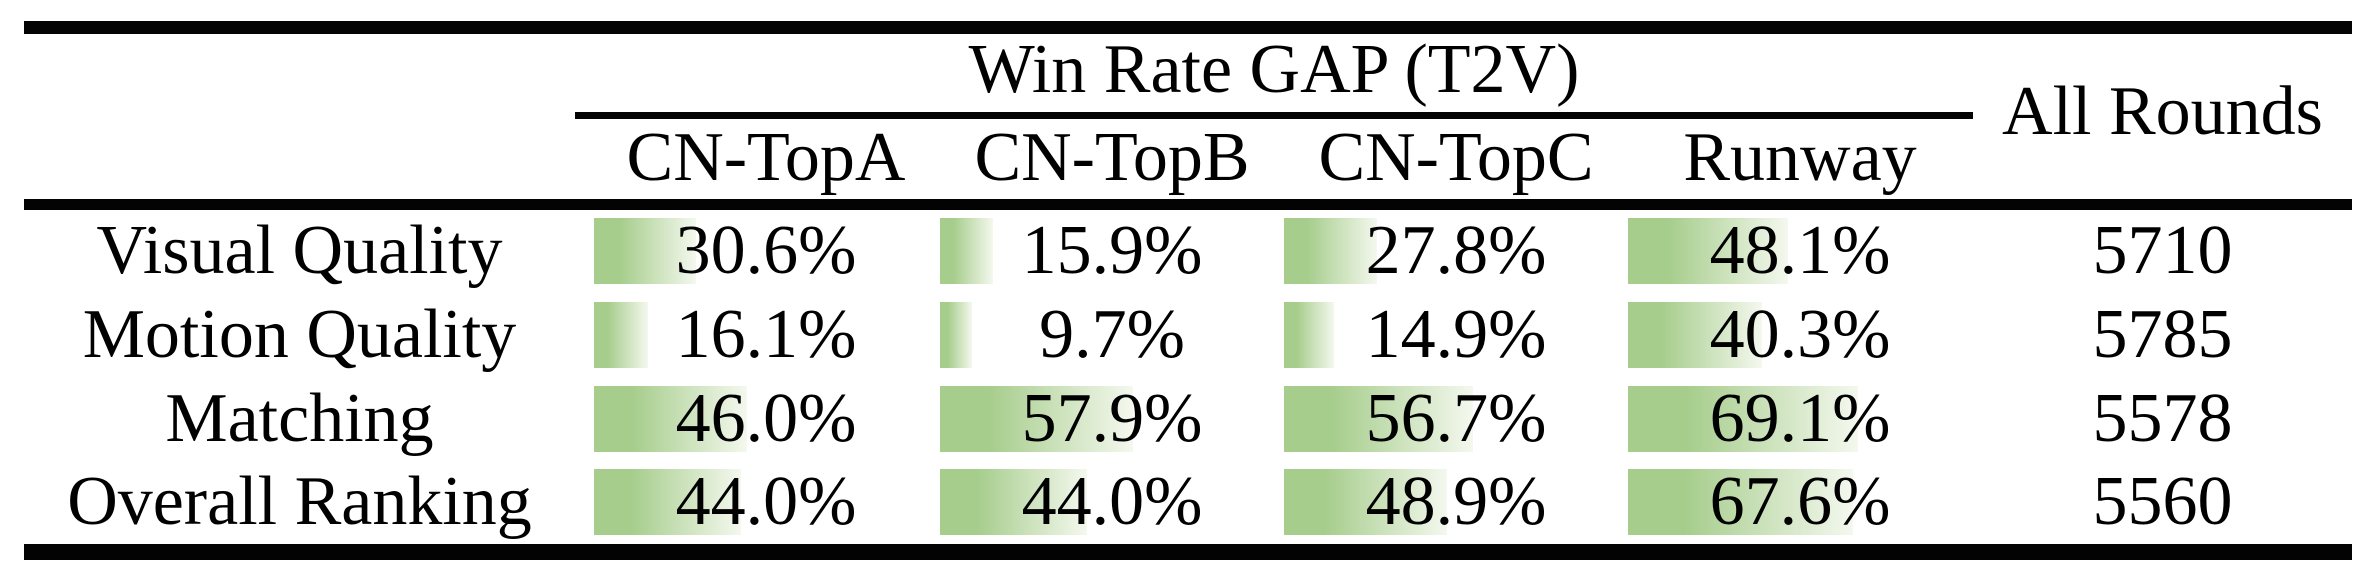  I want to click on win-rate-value: 56.7%, so click(1456, 418).